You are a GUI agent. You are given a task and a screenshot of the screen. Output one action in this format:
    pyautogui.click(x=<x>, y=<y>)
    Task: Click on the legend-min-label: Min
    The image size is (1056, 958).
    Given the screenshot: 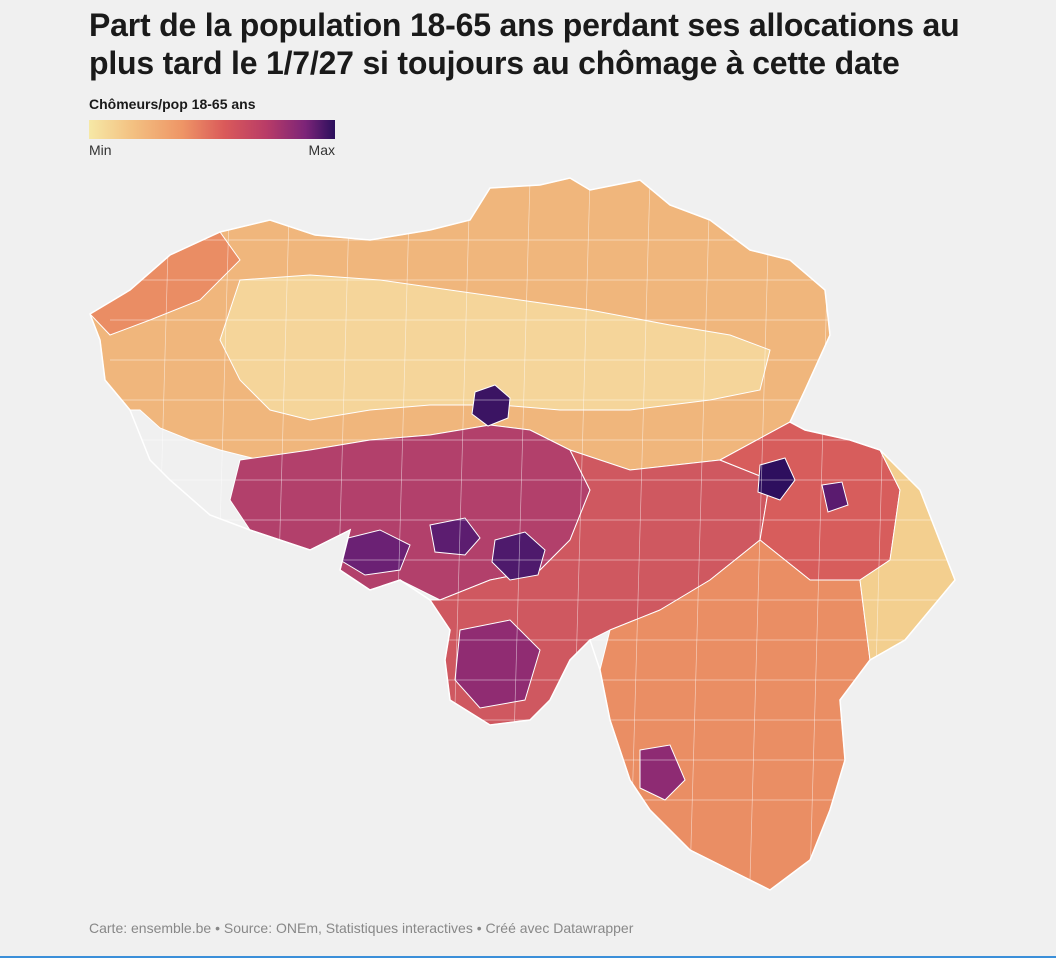 What is the action you would take?
    pyautogui.click(x=100, y=150)
    